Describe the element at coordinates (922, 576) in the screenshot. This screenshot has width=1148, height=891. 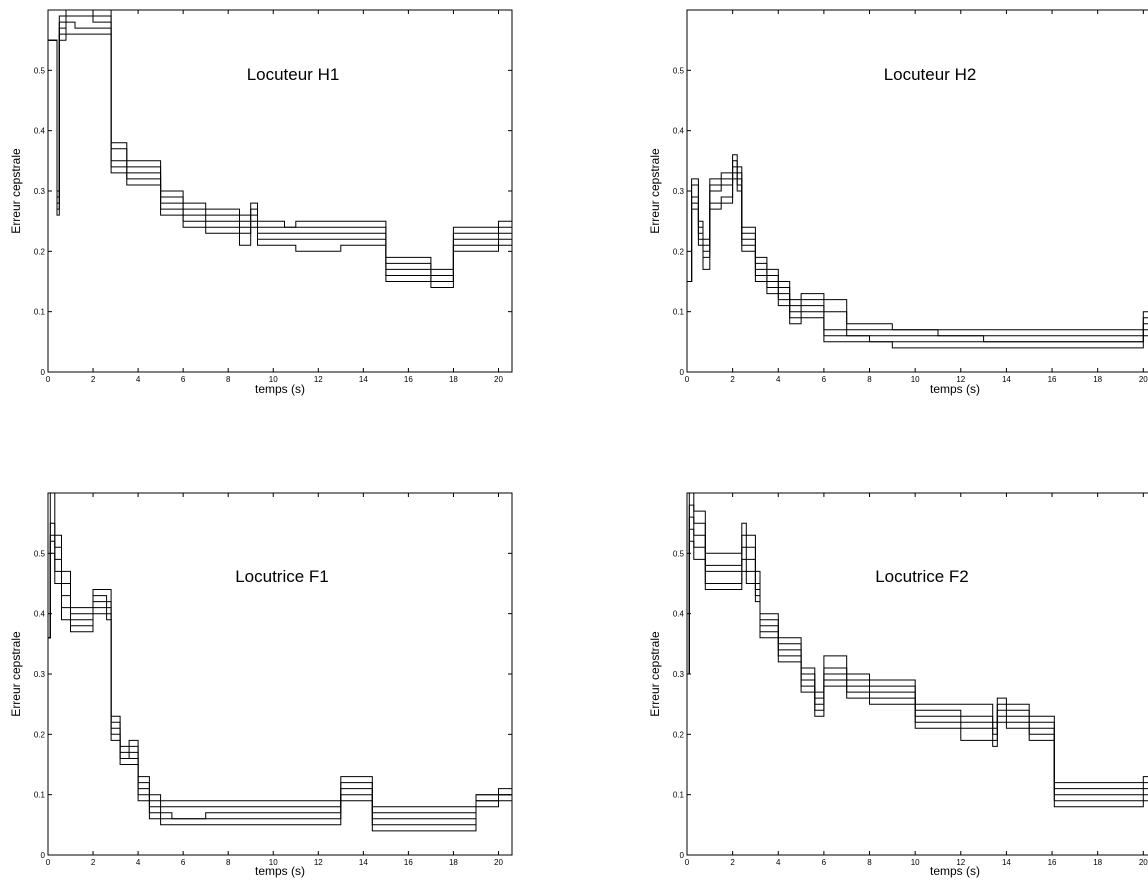
I see `panel-title: Locutrice F2` at that location.